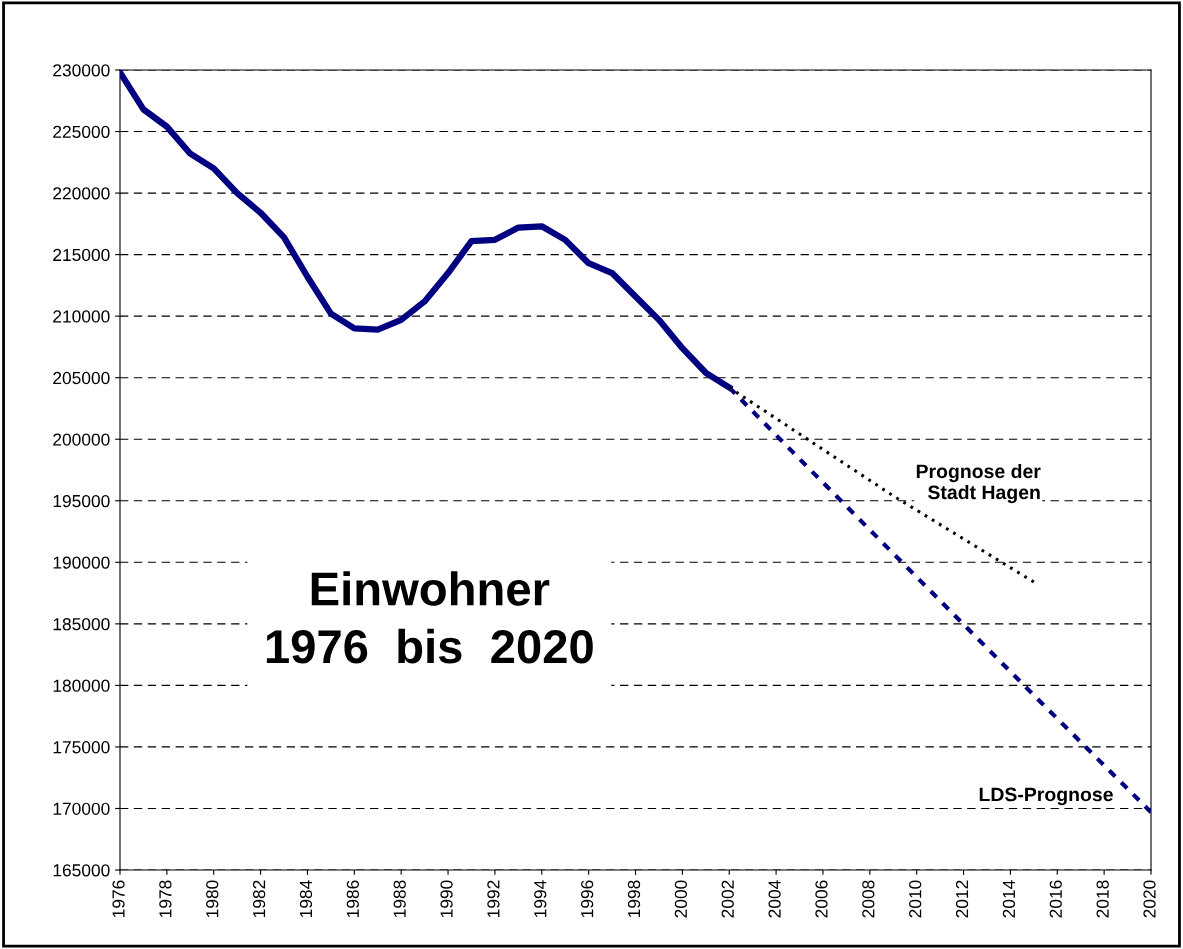  Describe the element at coordinates (978, 483) in the screenshot. I see `series-label: Prognose der Stadt Hagen` at that location.